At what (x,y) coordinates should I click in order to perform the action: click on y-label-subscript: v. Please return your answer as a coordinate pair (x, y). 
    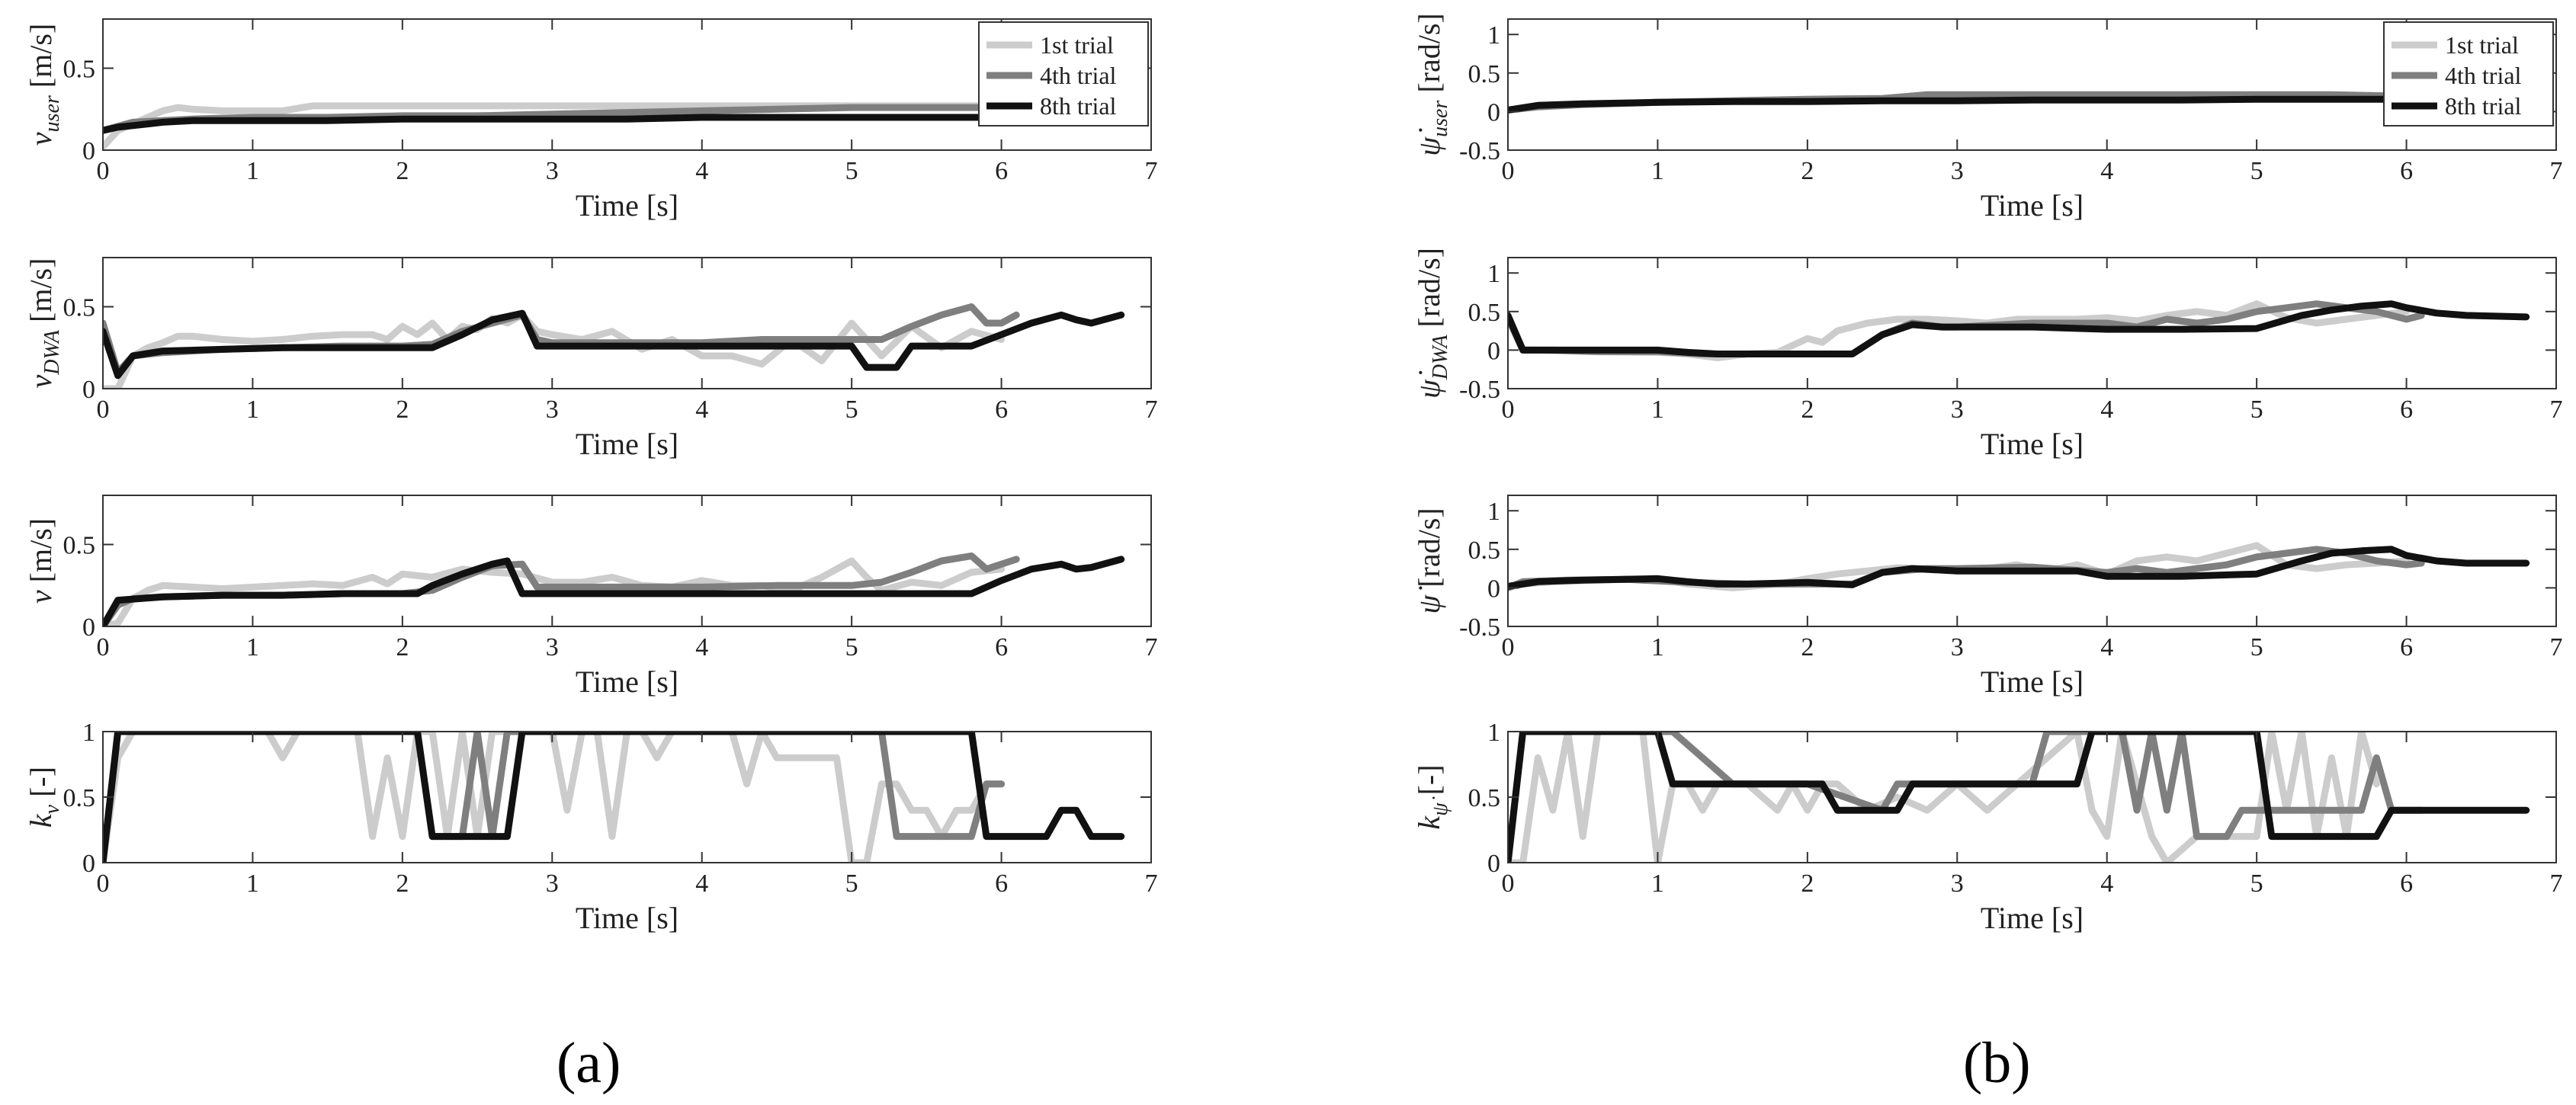
    Looking at the image, I should click on (52, 809).